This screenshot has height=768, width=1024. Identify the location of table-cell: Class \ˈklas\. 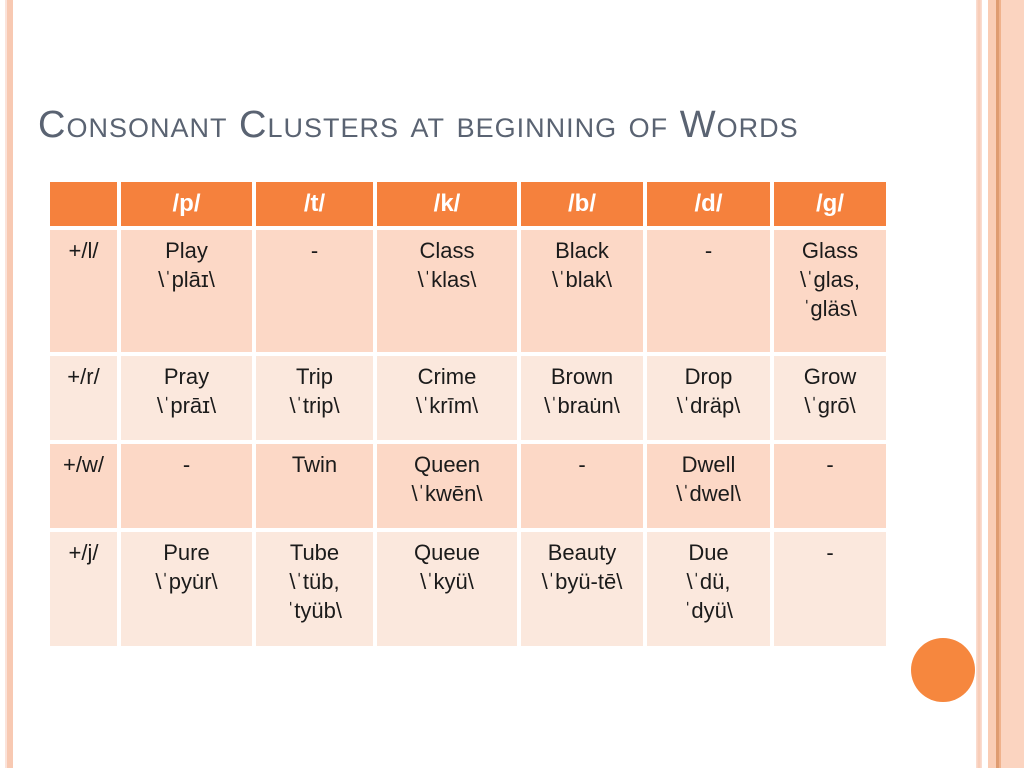
(447, 291).